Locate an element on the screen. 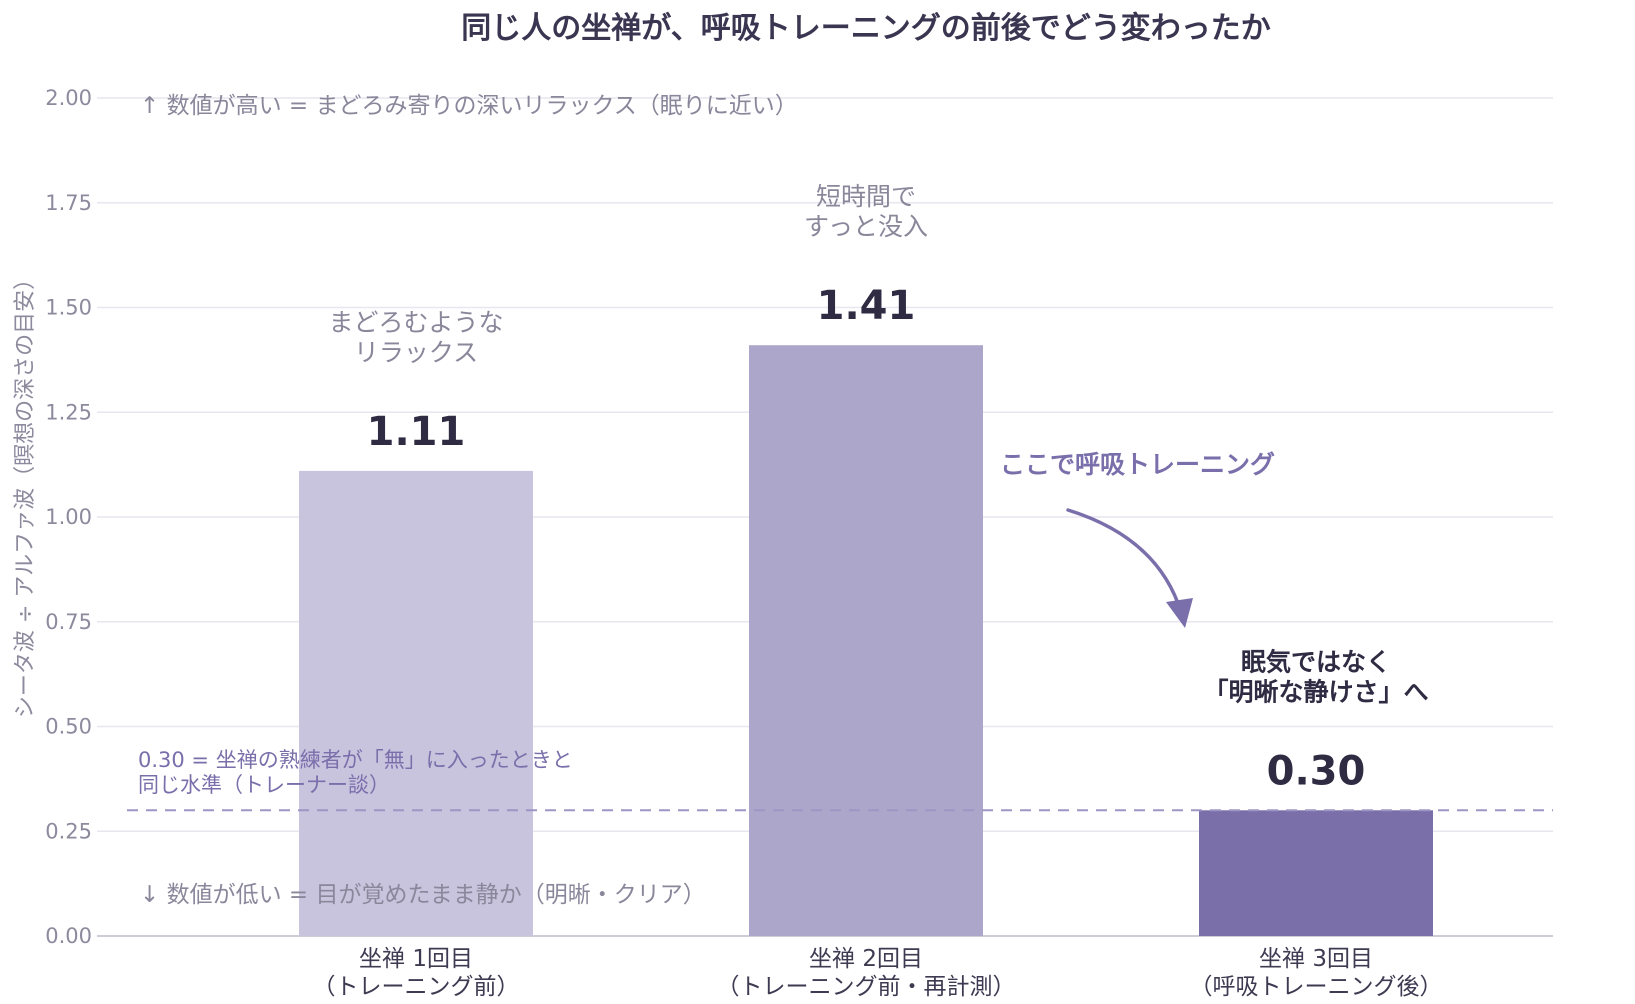  arrow-curve is located at coordinates (1124, 561).